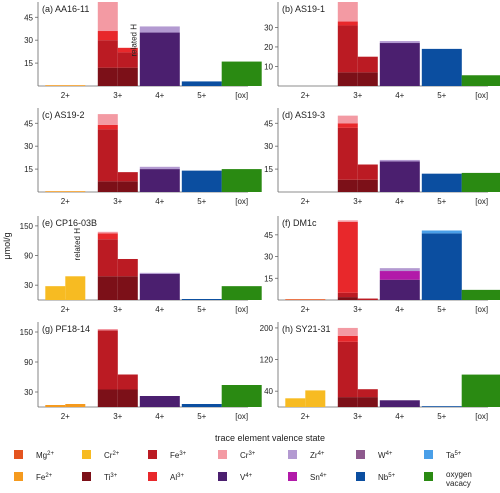 This screenshot has width=500, height=493. I want to click on bar-segment-Al3plus, so click(347, 338).